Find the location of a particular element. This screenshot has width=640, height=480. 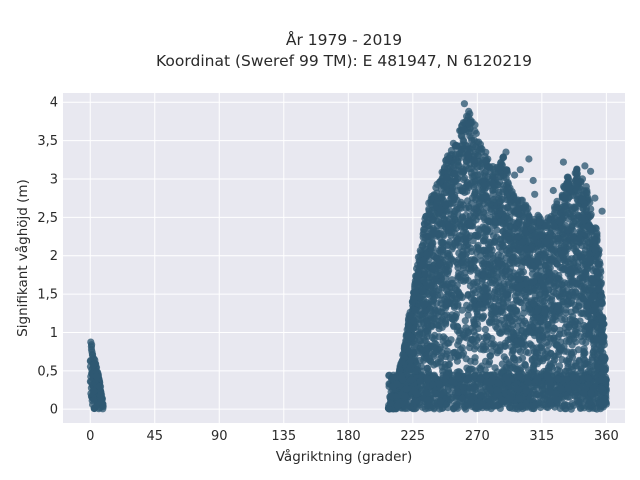

y-tick-label: 3,5 is located at coordinates (47, 141).